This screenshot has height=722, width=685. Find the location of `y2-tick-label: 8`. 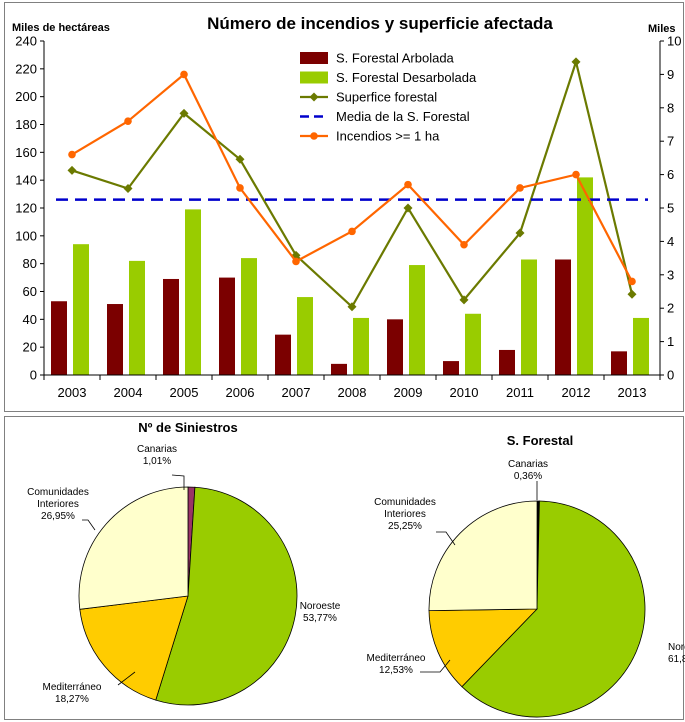

y2-tick-label: 8 is located at coordinates (670, 107).